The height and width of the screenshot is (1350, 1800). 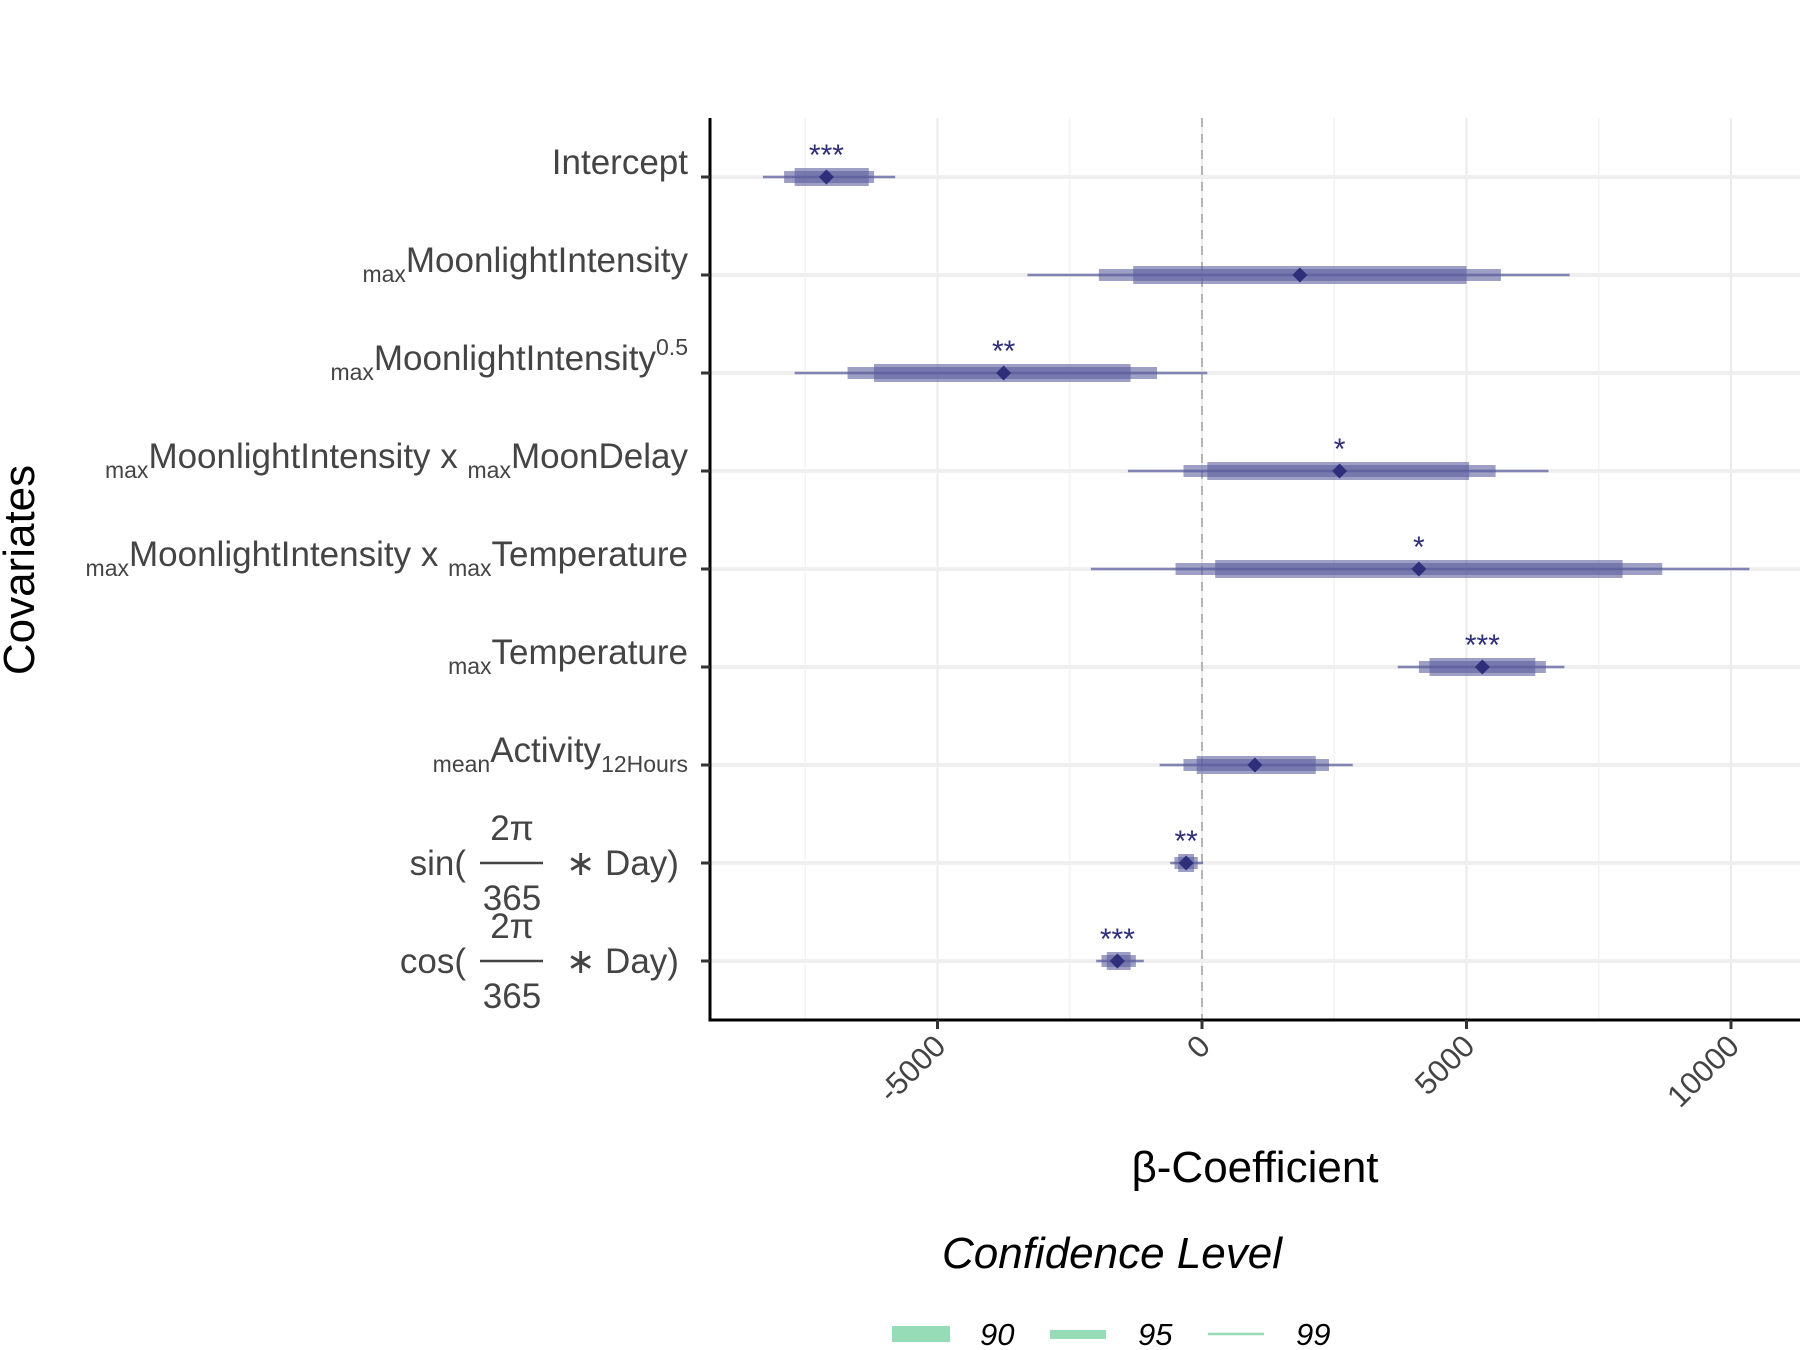 I want to click on y-label-intercept: Intercept, so click(x=620, y=162).